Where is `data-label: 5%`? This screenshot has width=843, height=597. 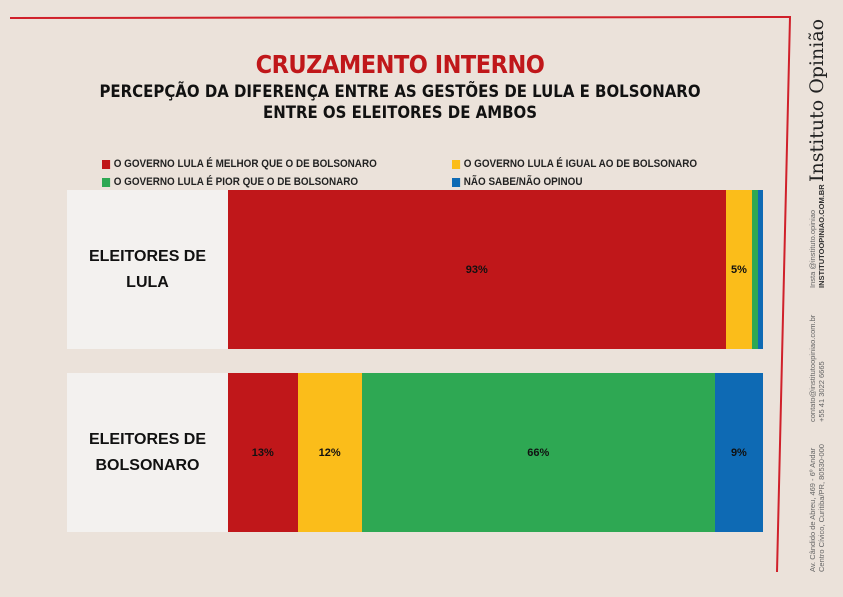
data-label: 5% is located at coordinates (738, 269).